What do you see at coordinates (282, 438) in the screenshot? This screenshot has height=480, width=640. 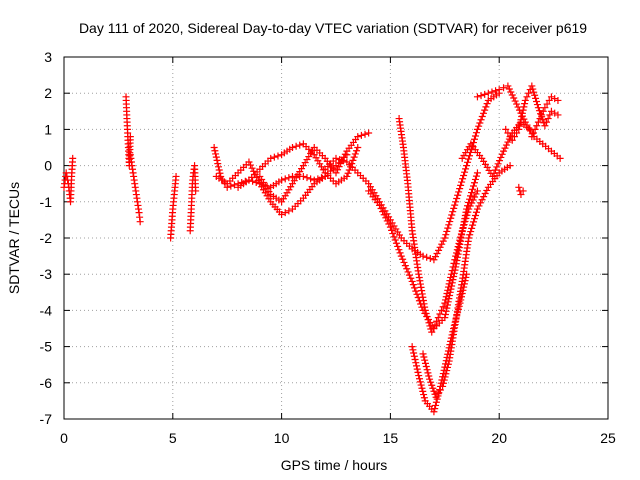 I see `x-tick-label: 10` at bounding box center [282, 438].